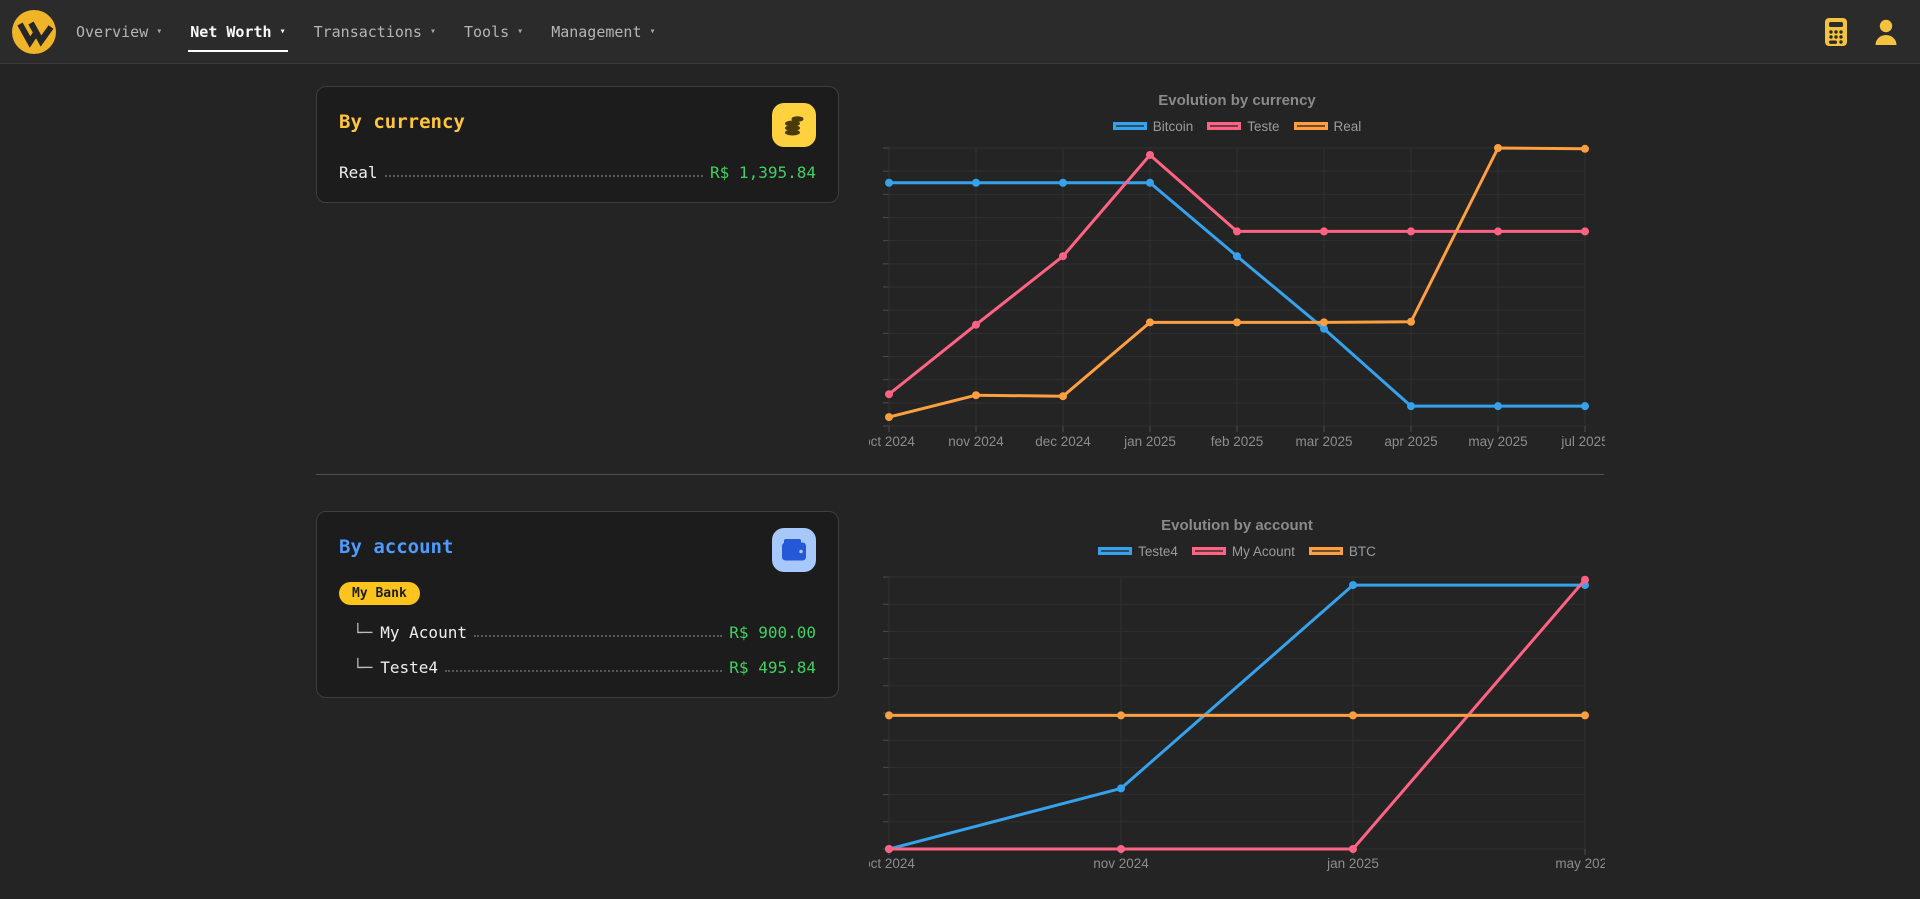  I want to click on legend-label: Real, so click(1347, 126).